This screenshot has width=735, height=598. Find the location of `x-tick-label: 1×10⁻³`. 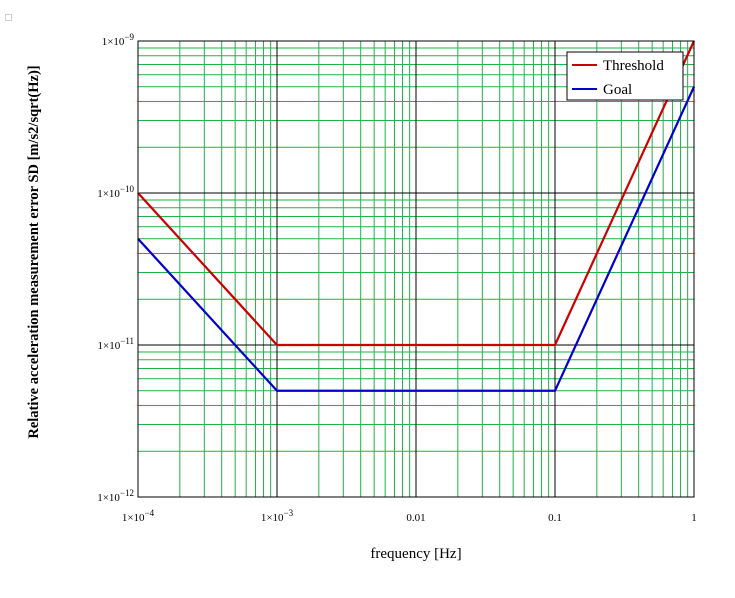

x-tick-label: 1×10⁻³ is located at coordinates (277, 516).